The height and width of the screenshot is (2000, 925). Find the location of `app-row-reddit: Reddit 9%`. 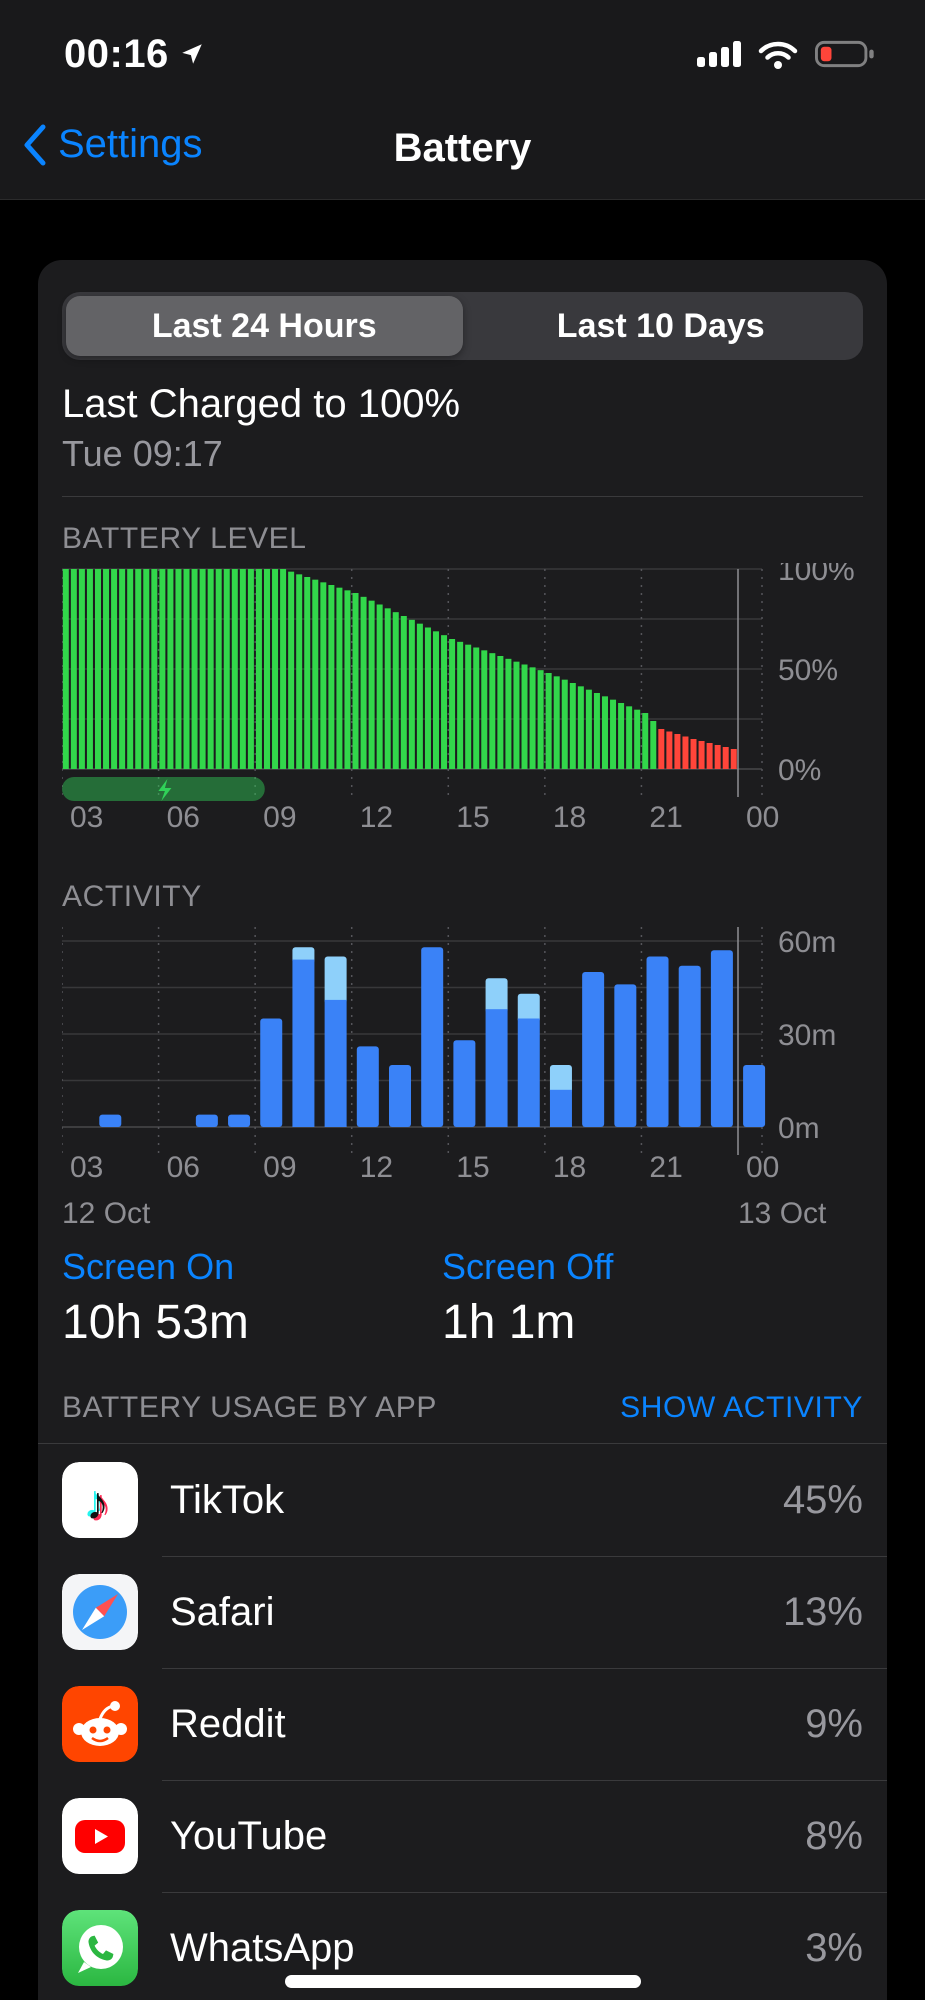

app-row-reddit: Reddit 9% is located at coordinates (462, 1724).